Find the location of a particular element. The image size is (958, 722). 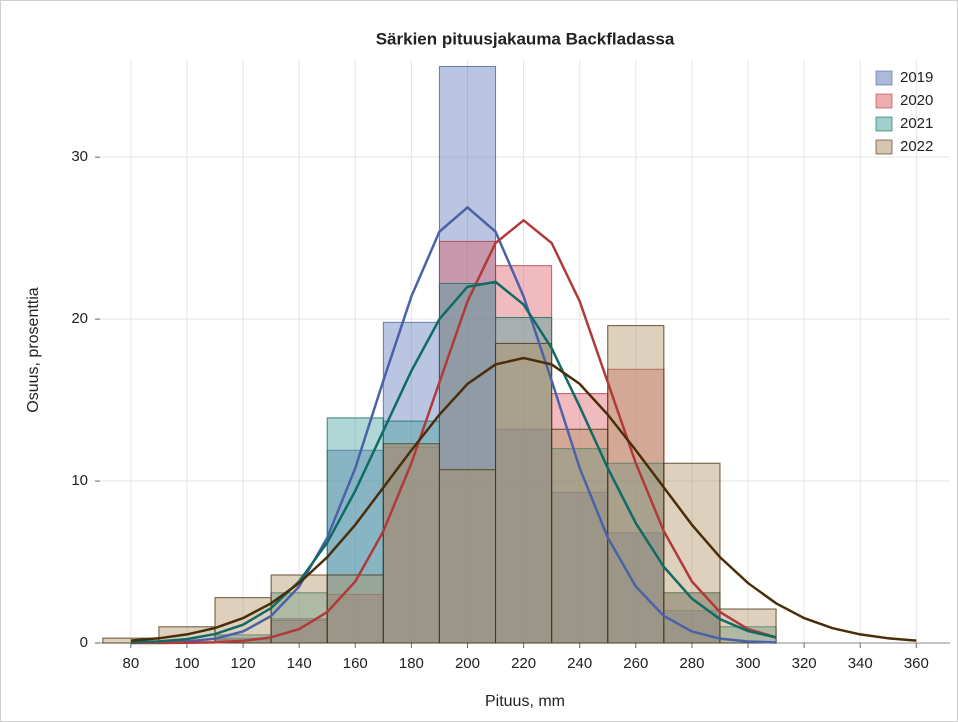

x-tick-label: 260 is located at coordinates (635, 663).